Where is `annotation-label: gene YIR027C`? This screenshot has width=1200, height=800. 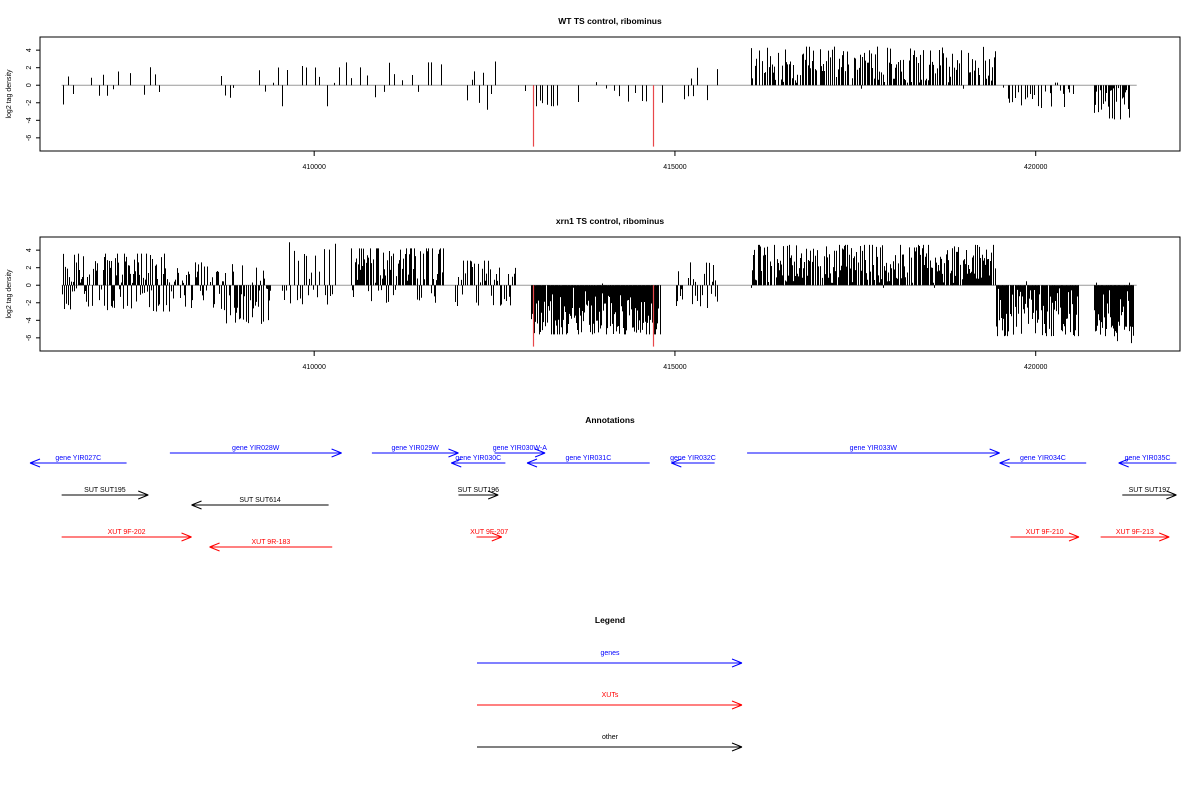
annotation-label: gene YIR027C is located at coordinates (78, 458).